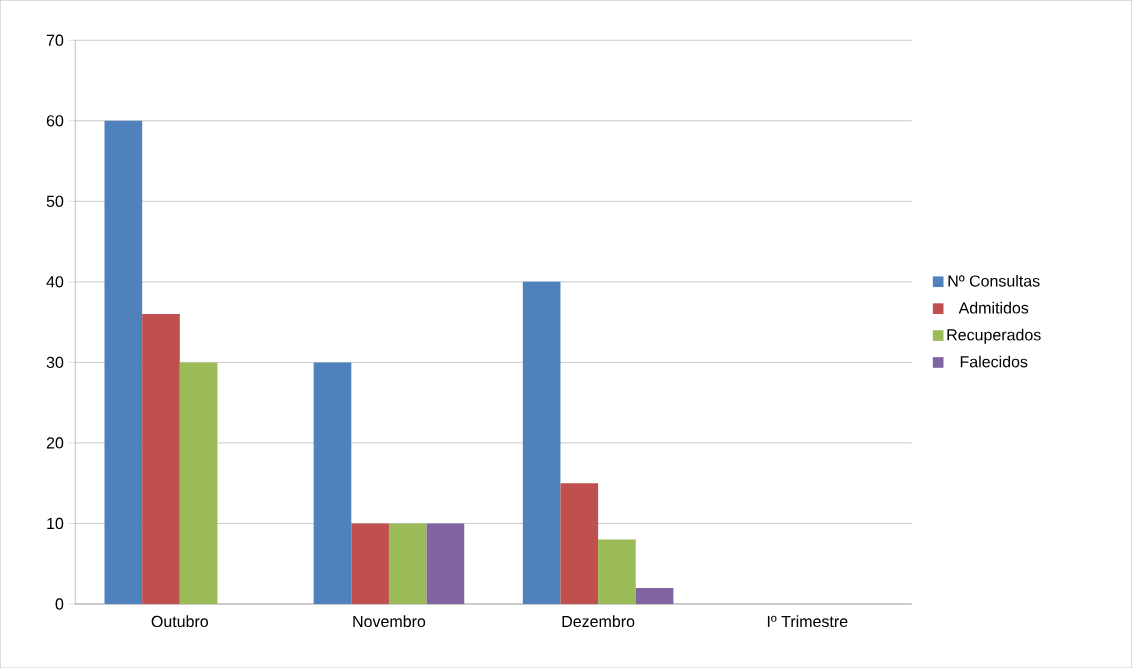 The width and height of the screenshot is (1132, 668). Describe the element at coordinates (55, 40) in the screenshot. I see `y-tick-label: 70` at that location.